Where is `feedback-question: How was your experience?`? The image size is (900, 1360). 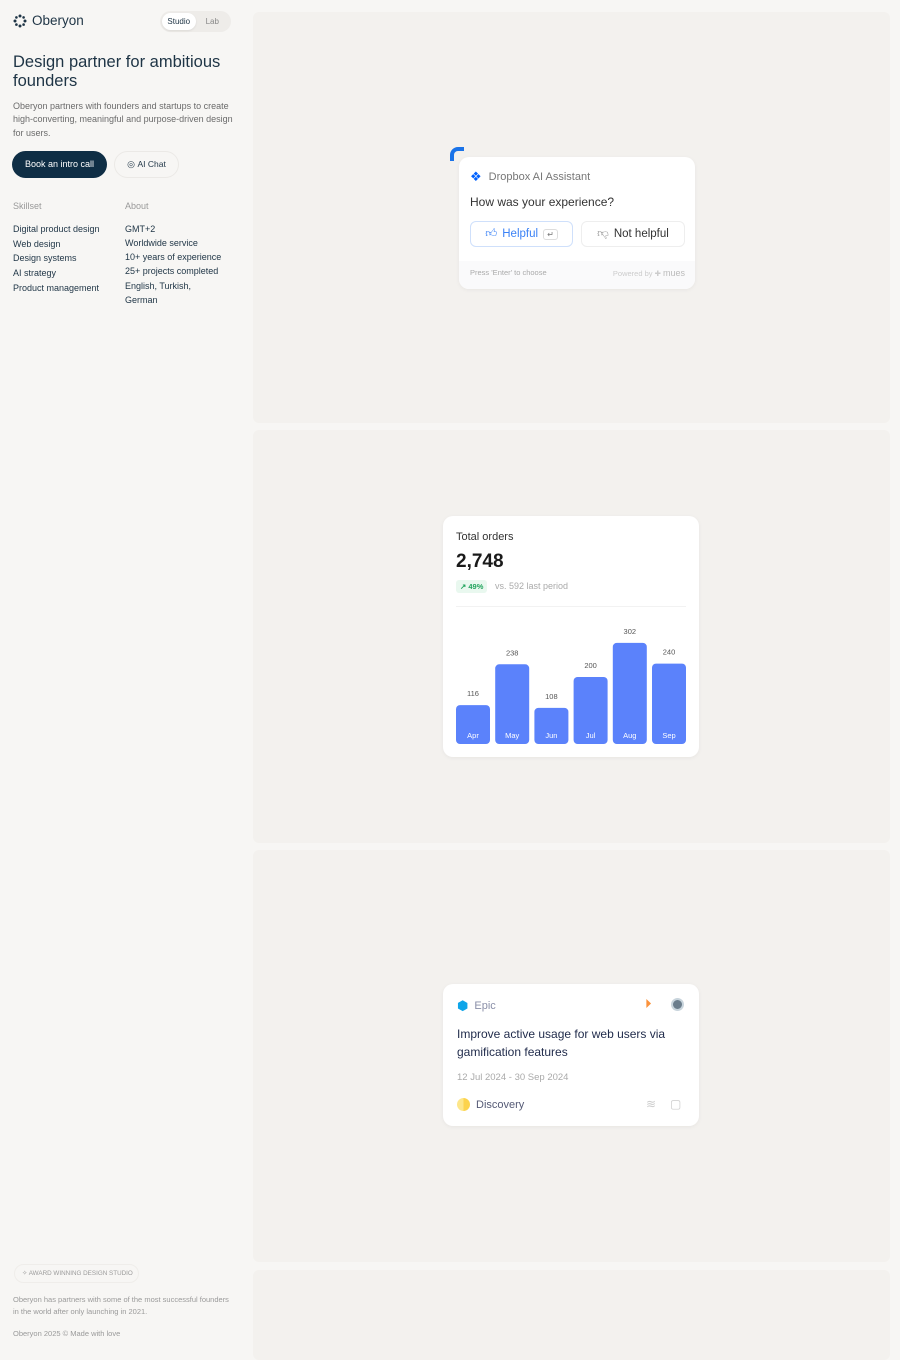 feedback-question: How was your experience? is located at coordinates (542, 202).